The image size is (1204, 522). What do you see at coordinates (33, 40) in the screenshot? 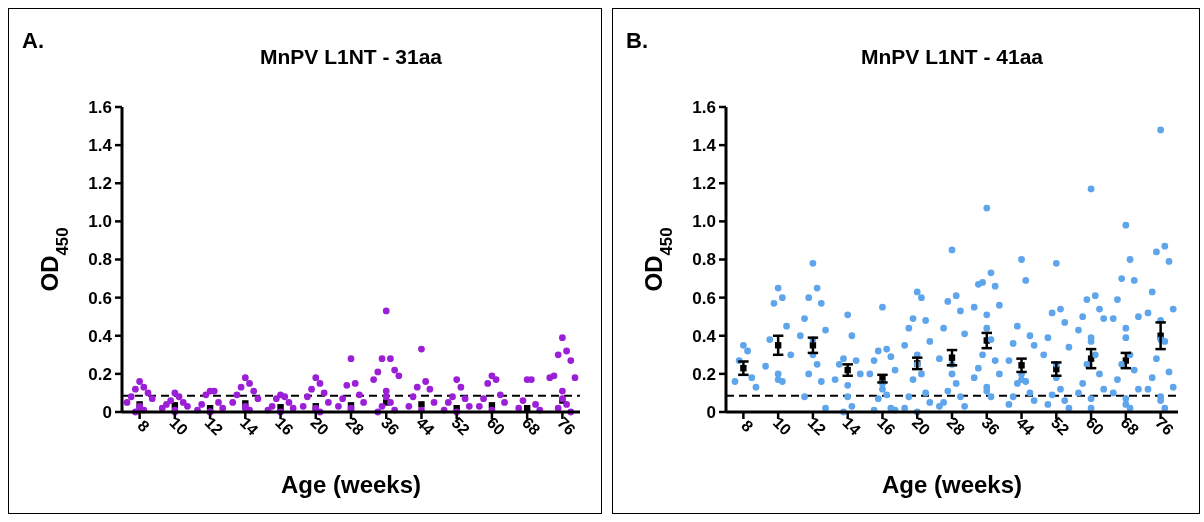
I see `text: A.` at bounding box center [33, 40].